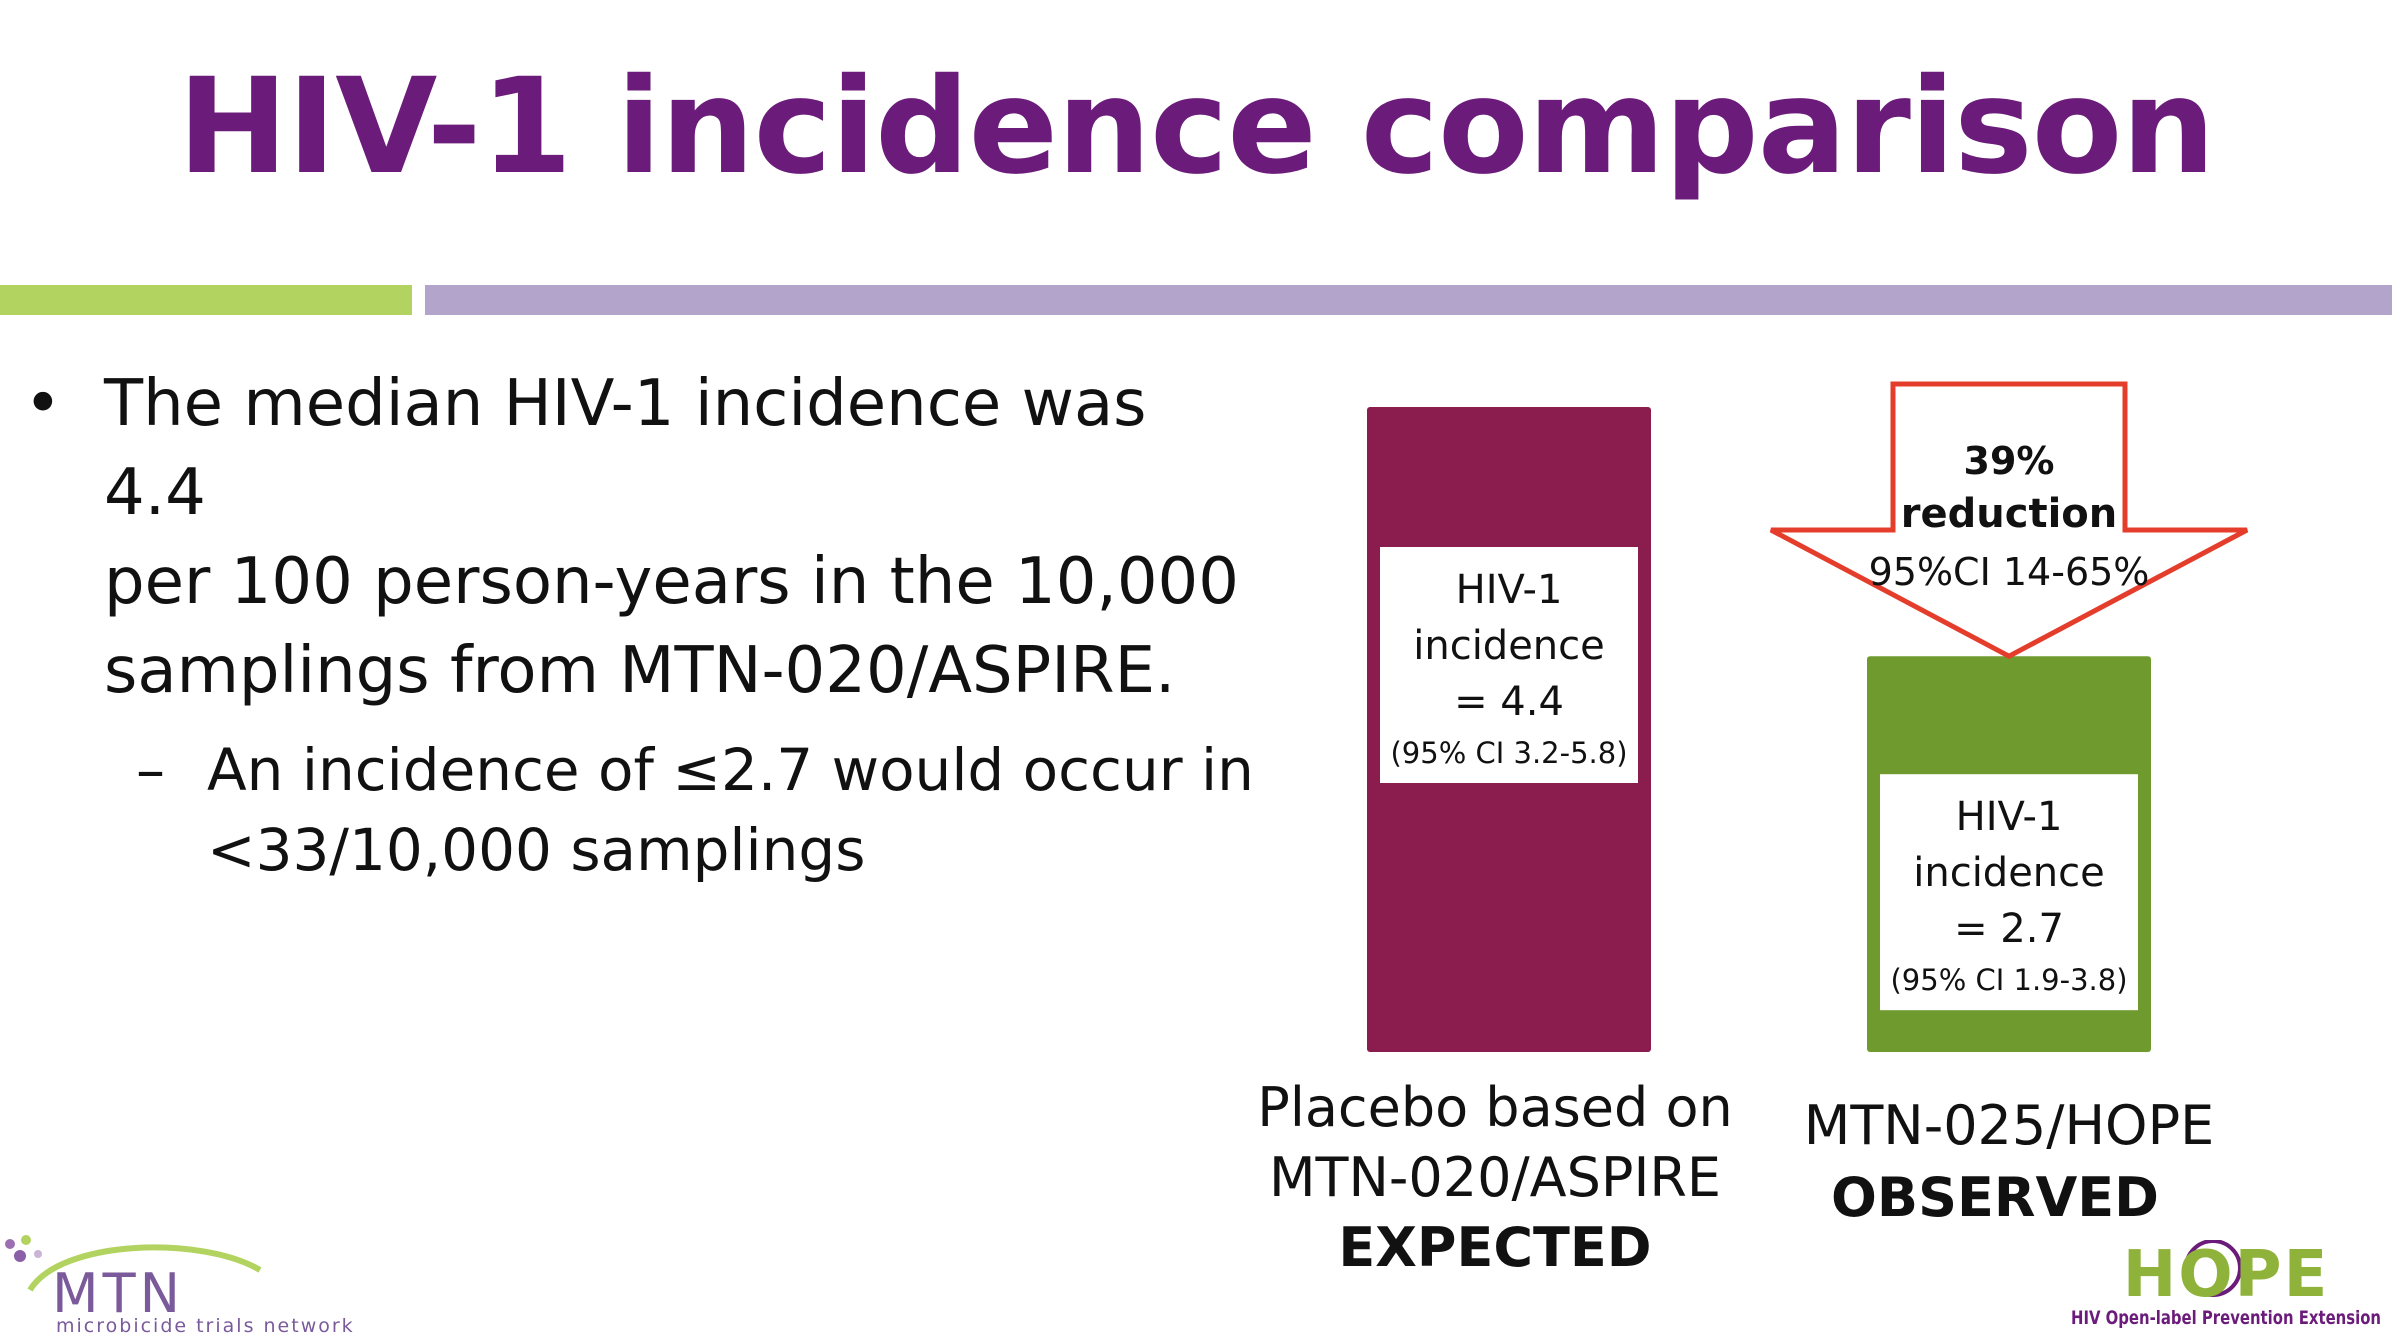 This screenshot has height=1336, width=2392. Describe the element at coordinates (2009, 1125) in the screenshot. I see `bar-category-label: MTN-025/HOPE` at that location.